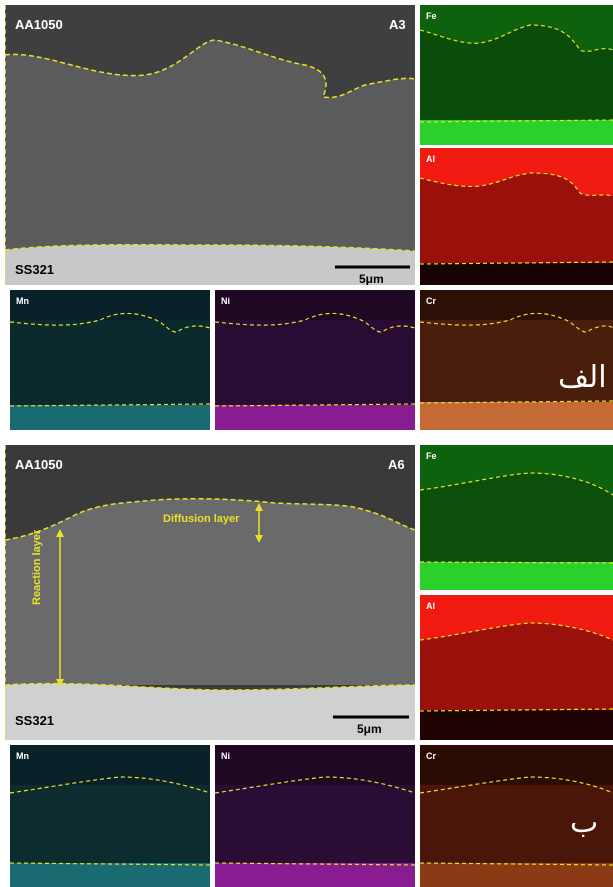 This screenshot has width=613, height=887. Describe the element at coordinates (516, 216) in the screenshot. I see `al-map-a: Al` at that location.